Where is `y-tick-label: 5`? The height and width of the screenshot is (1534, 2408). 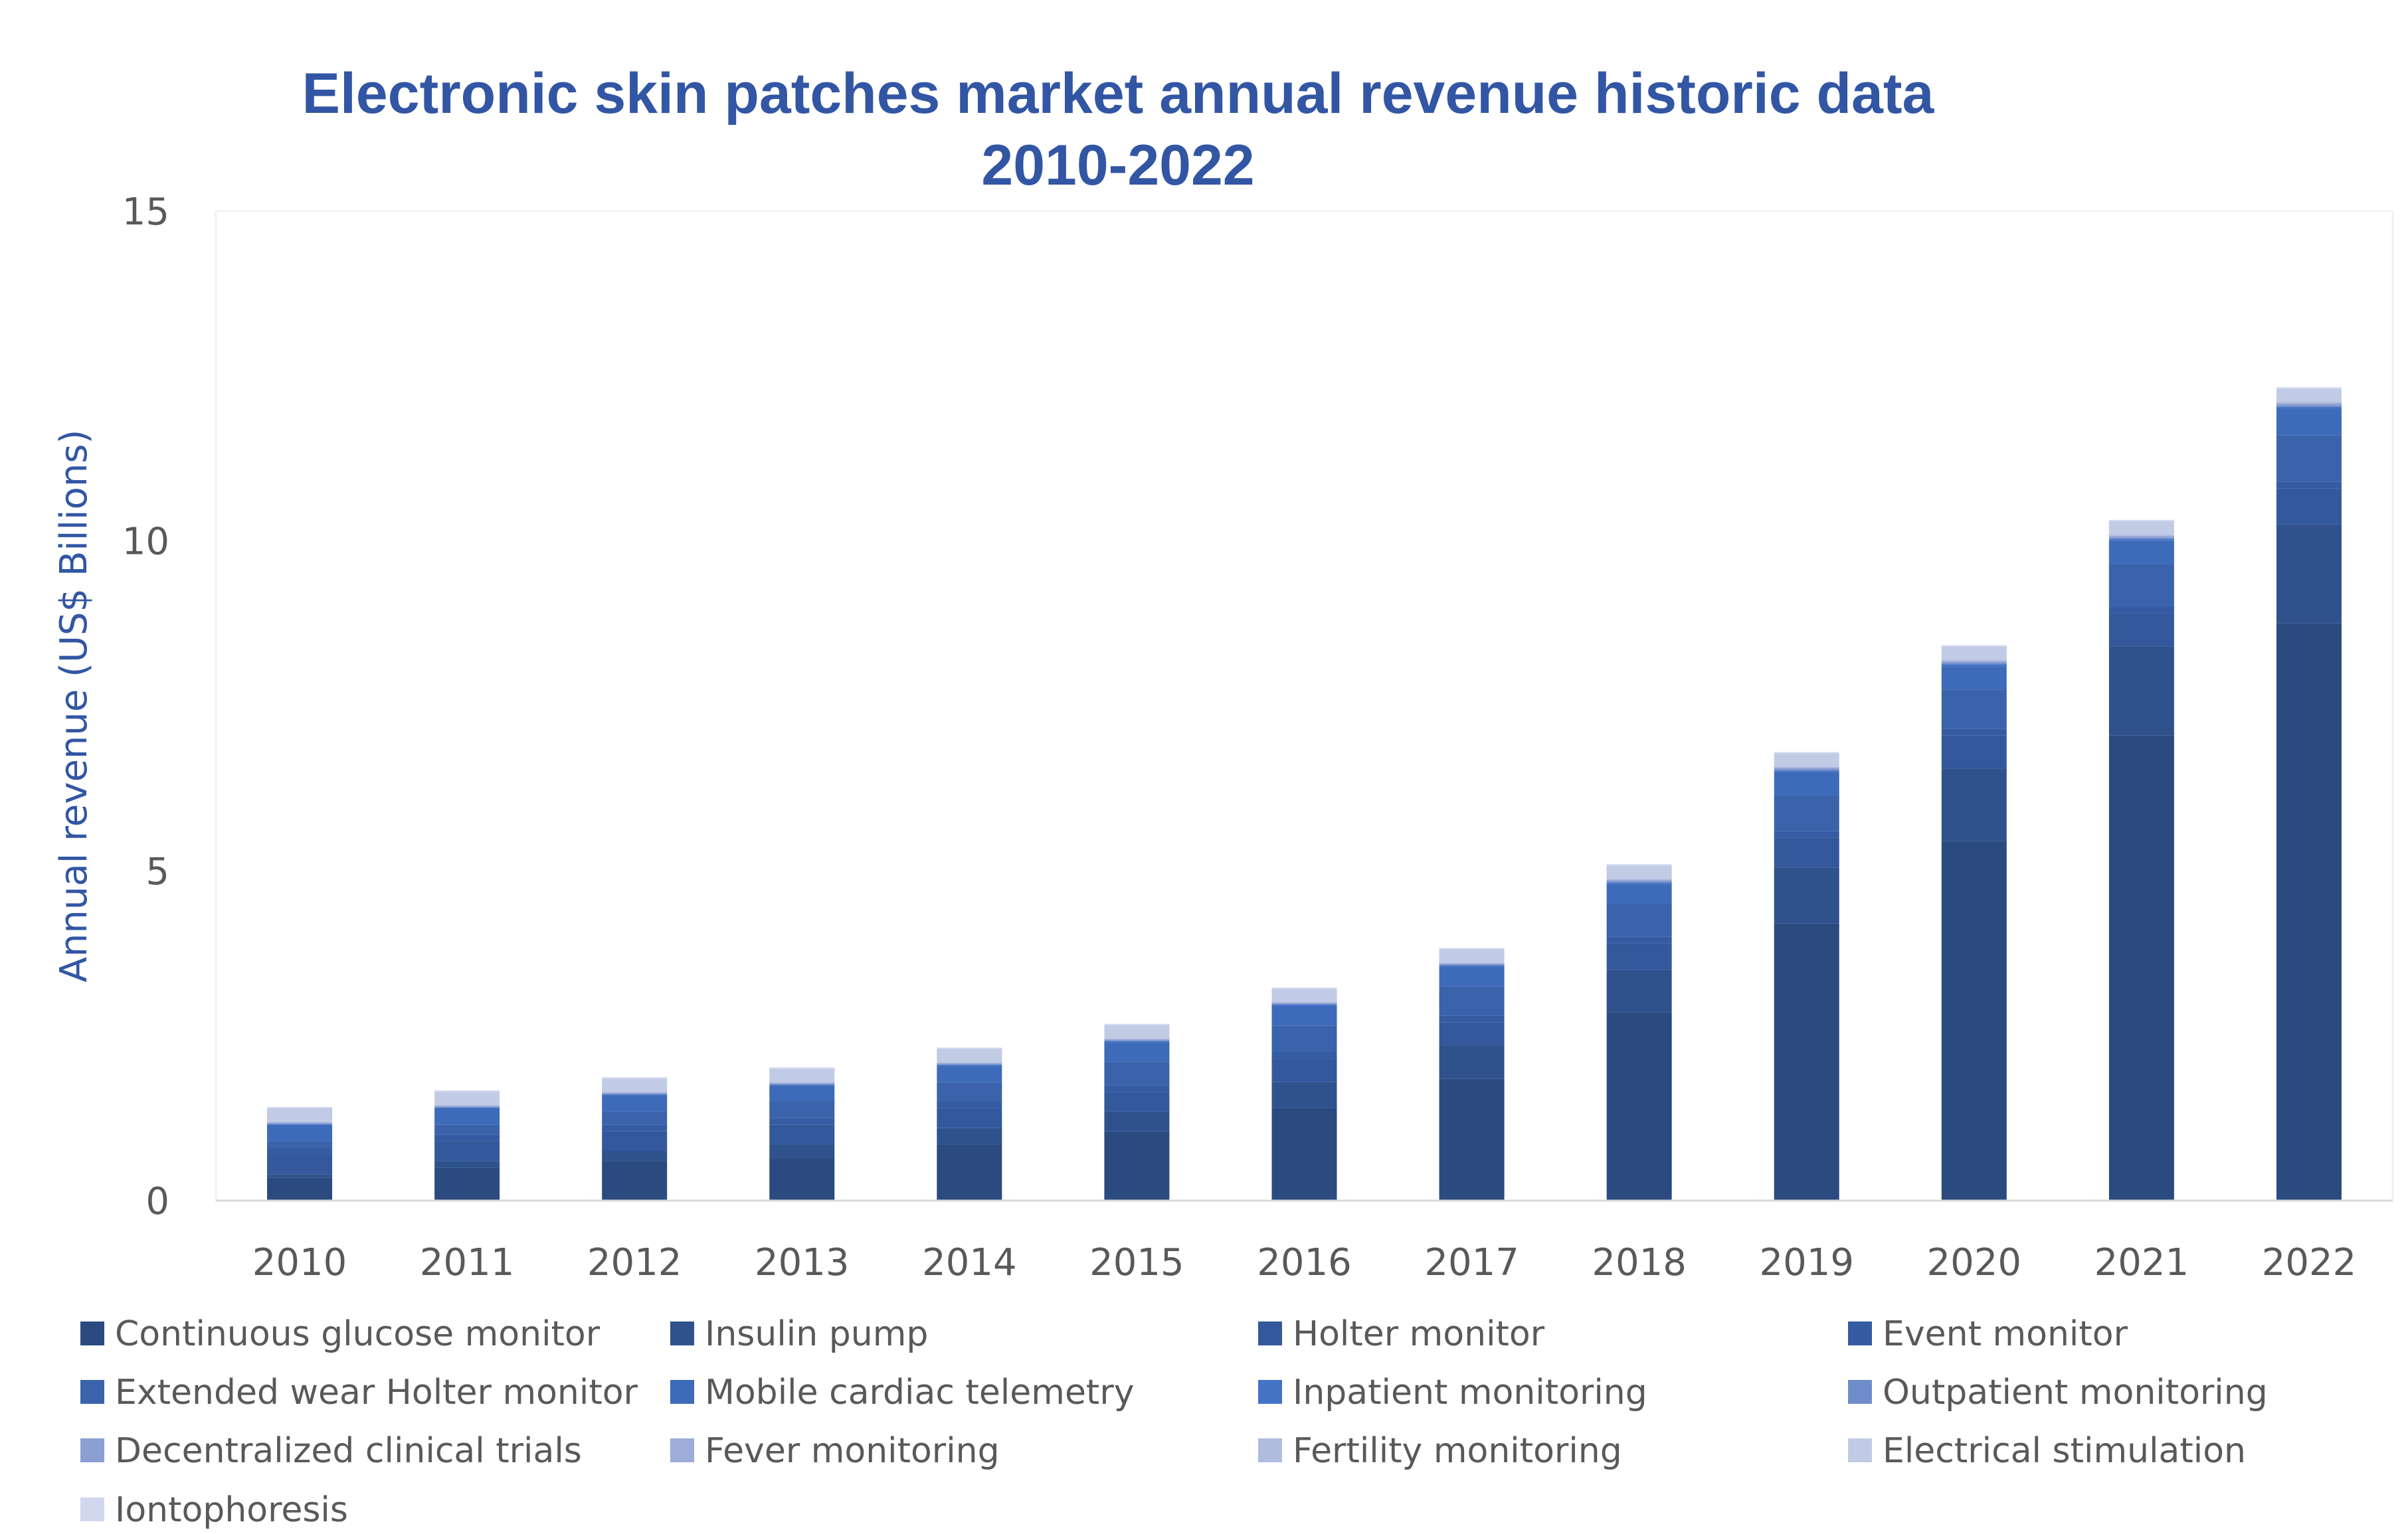 y-tick-label: 5 is located at coordinates (157, 871).